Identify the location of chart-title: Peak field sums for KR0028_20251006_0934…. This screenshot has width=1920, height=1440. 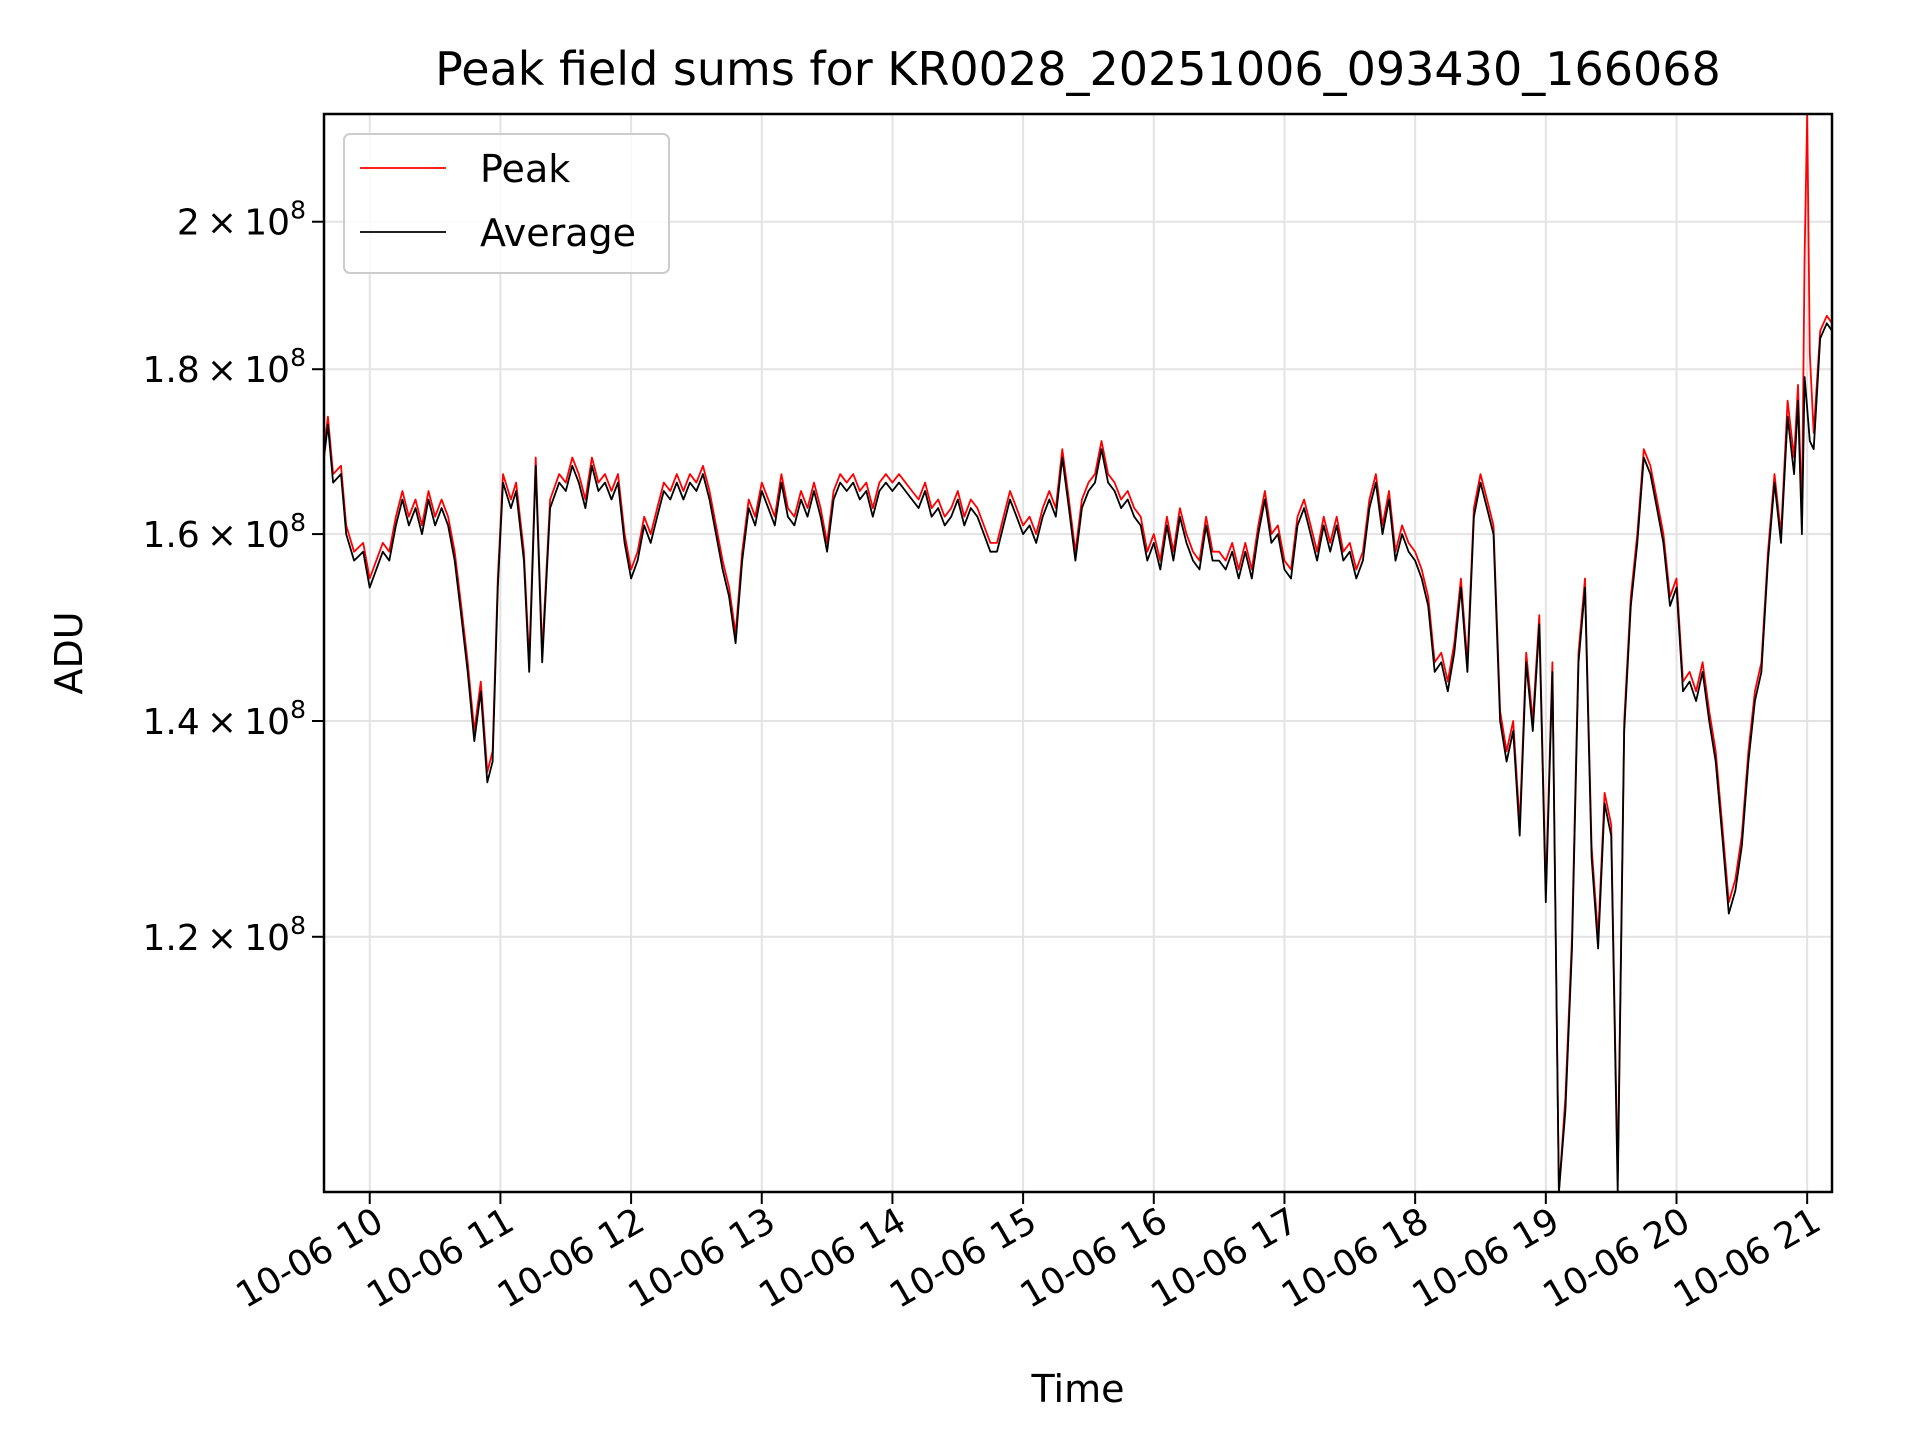
(1078, 69).